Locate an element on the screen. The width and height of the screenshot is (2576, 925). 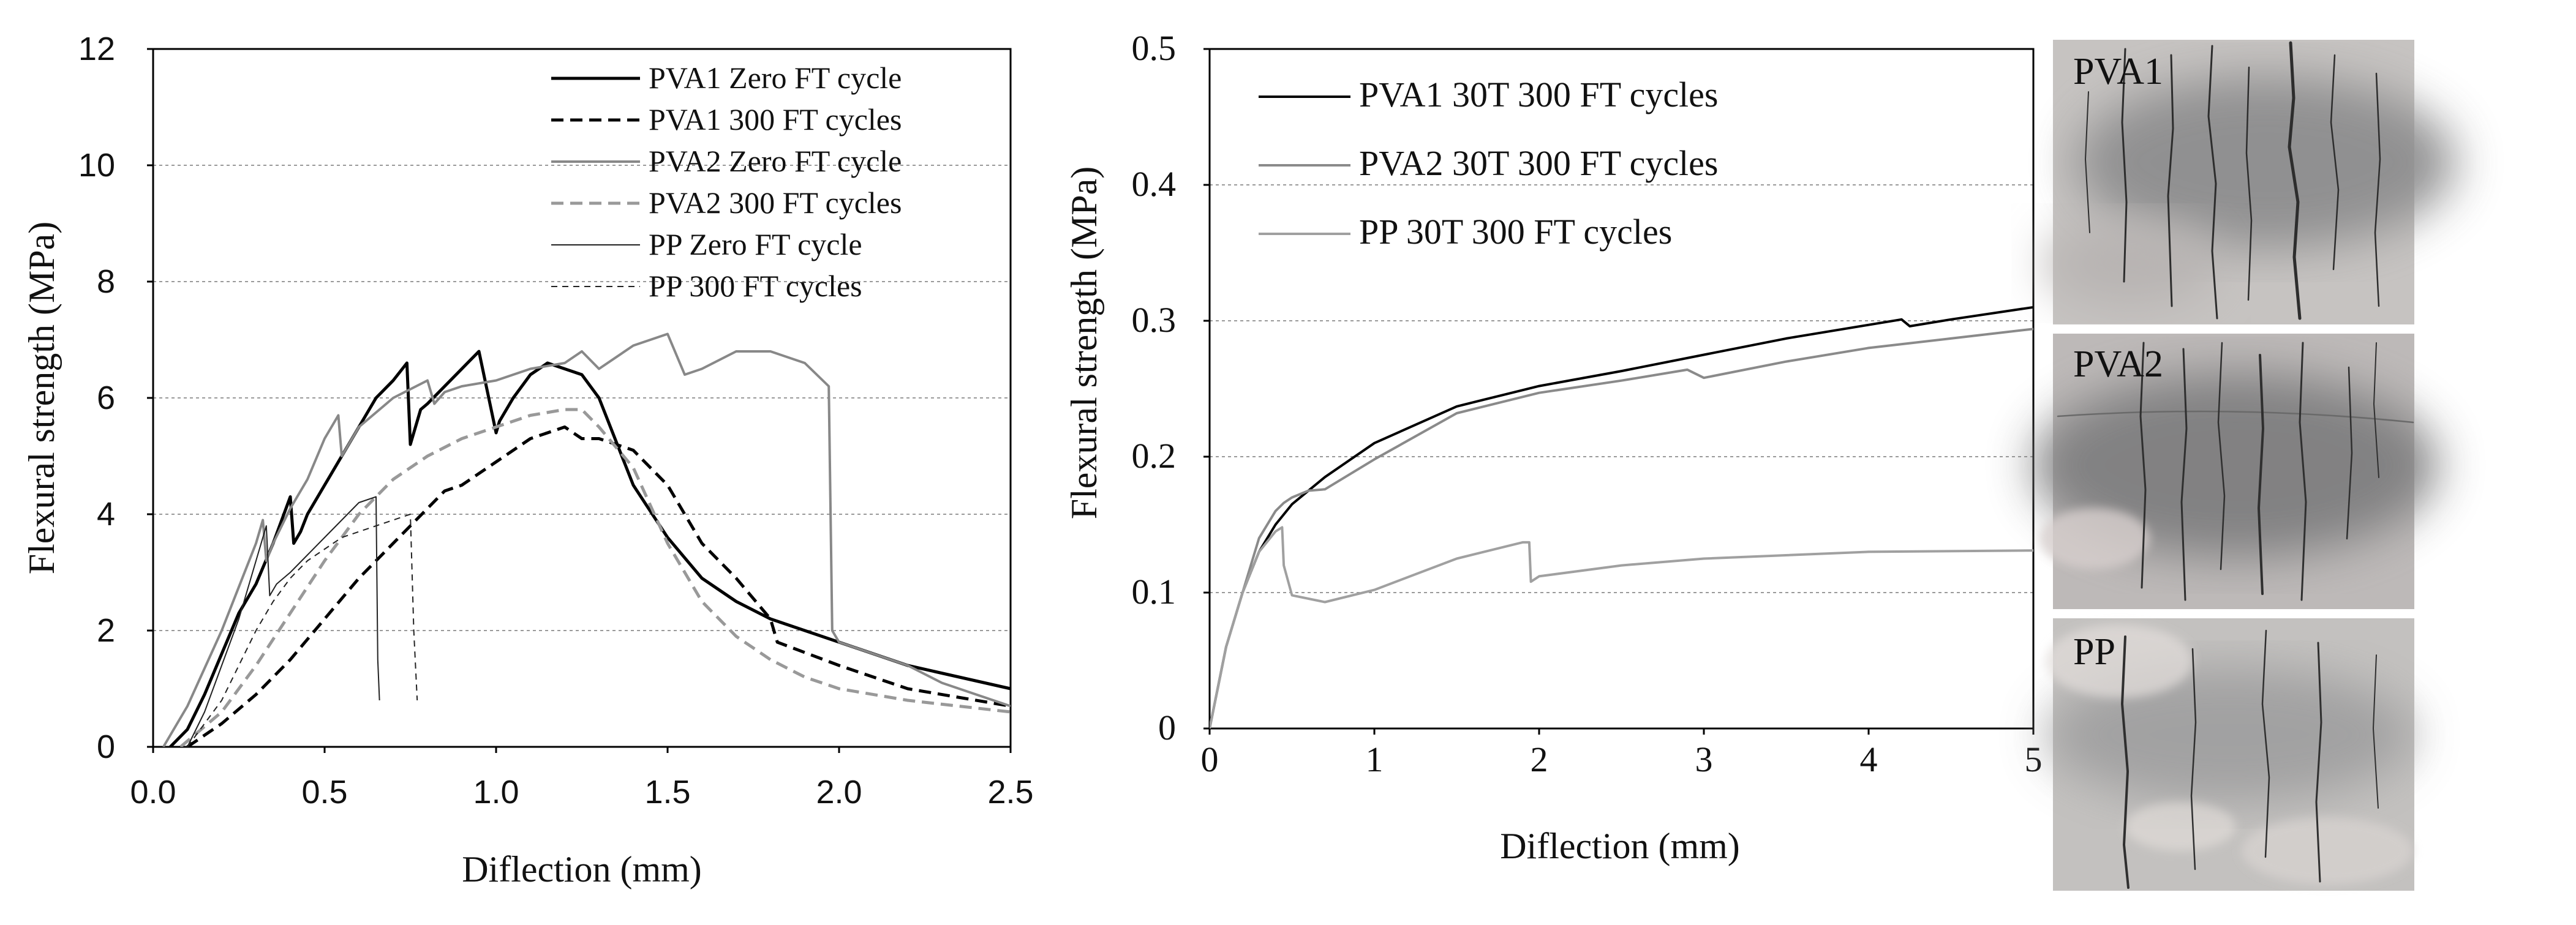
chart1-xtick-label: 2.5 is located at coordinates (1010, 792).